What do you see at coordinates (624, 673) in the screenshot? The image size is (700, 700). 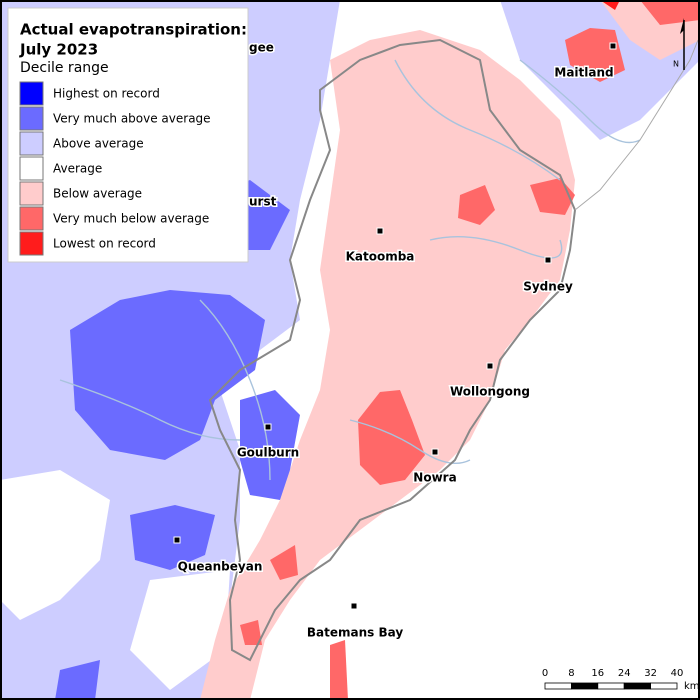 I see `scale-tick-label: 24` at bounding box center [624, 673].